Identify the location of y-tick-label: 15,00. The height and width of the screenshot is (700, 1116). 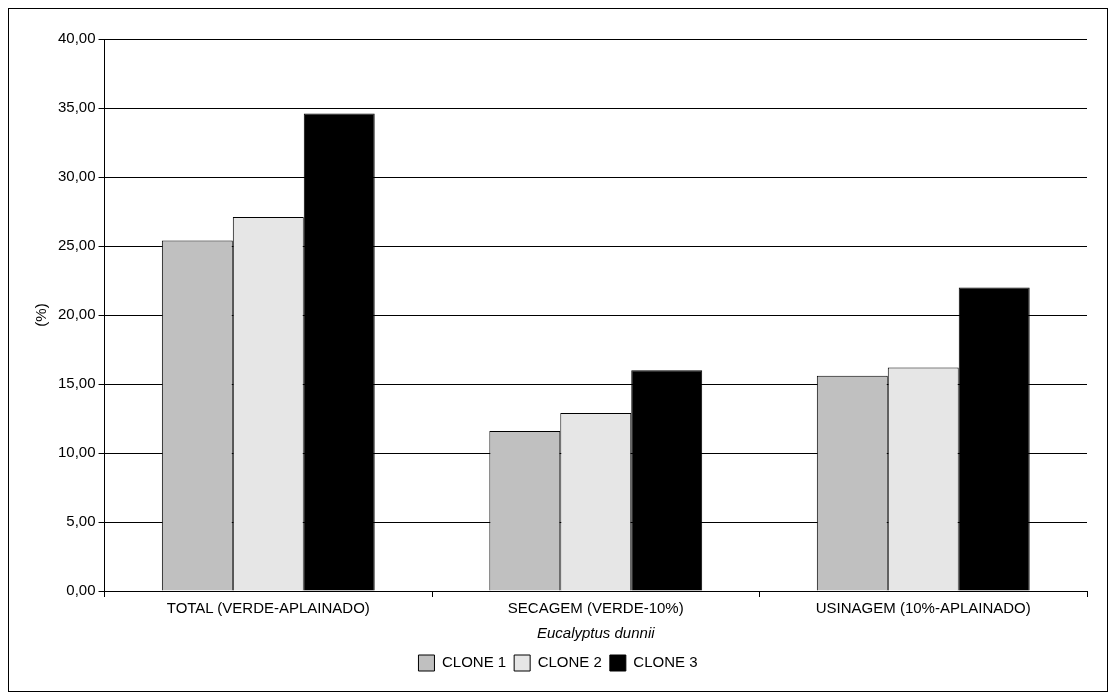
(76, 383).